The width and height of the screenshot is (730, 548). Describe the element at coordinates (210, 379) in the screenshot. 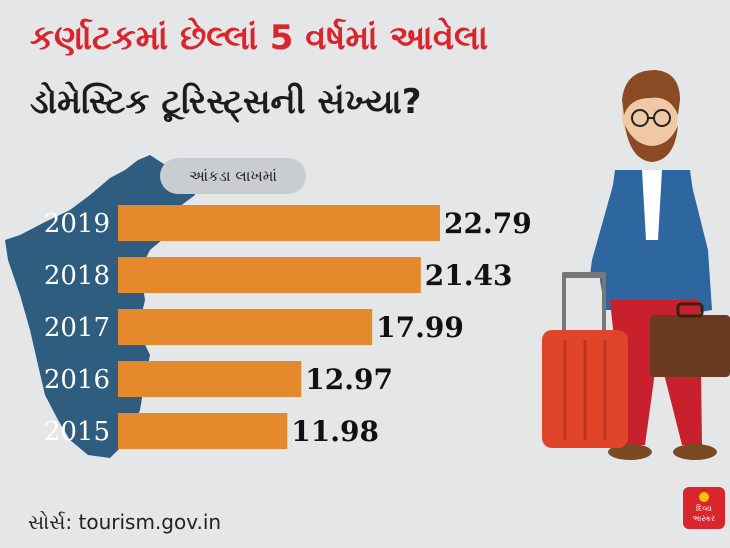

I see `bar-2016` at that location.